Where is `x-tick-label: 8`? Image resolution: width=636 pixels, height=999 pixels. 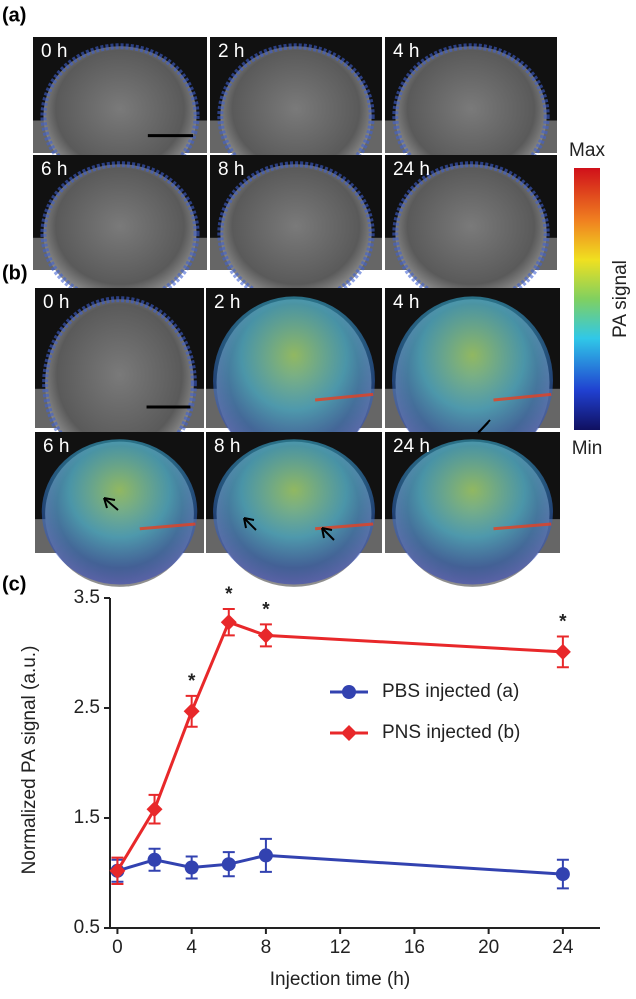
x-tick-label: 8 is located at coordinates (266, 947).